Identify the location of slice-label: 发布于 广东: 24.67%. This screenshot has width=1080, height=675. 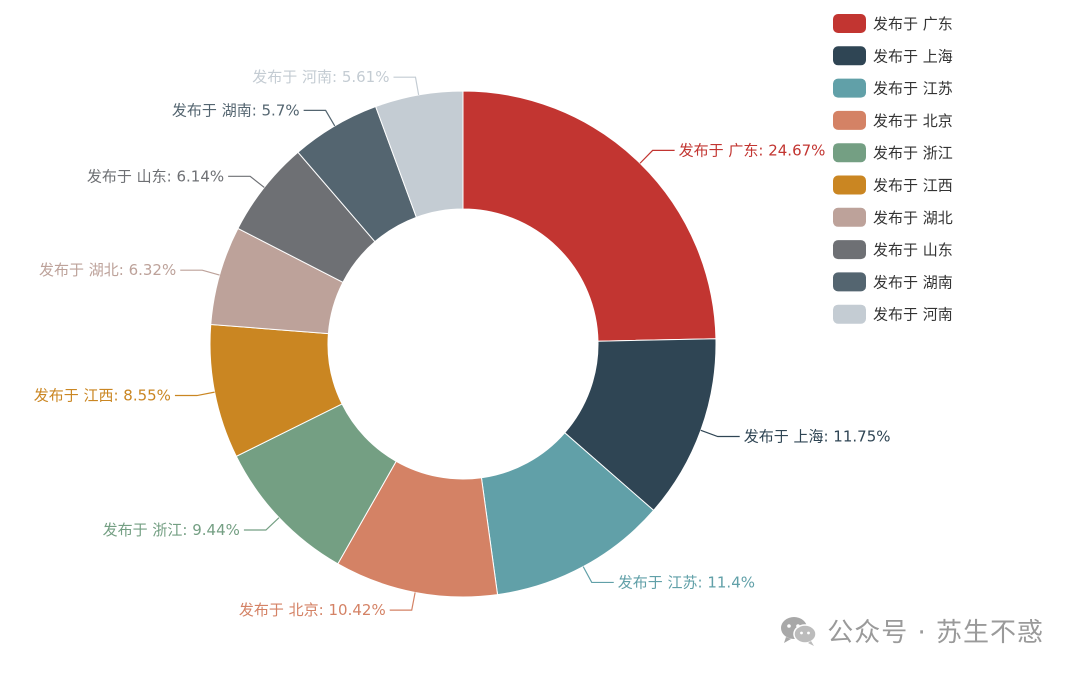
(752, 150).